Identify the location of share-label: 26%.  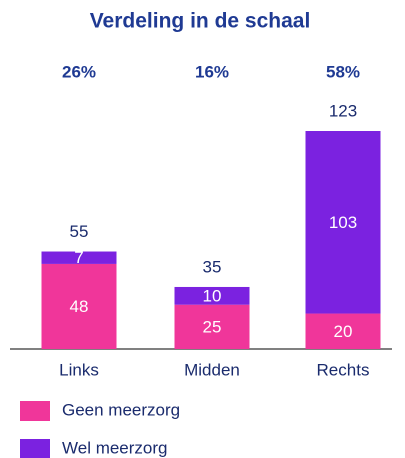
(79, 71).